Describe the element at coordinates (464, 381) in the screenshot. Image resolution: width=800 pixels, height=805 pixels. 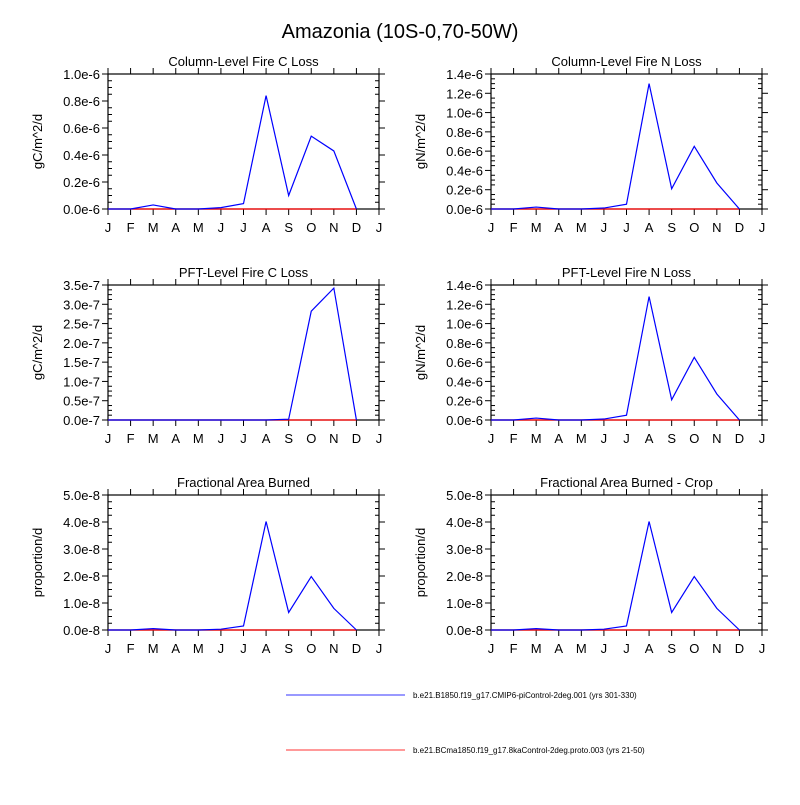
I see `y-tick-label: 0.4e-6` at that location.